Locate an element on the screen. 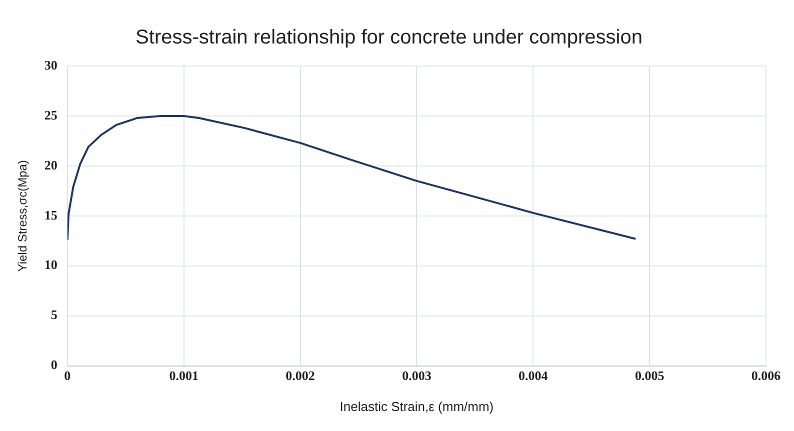 This screenshot has width=794, height=431. x-tick-label: 0.002 is located at coordinates (300, 375).